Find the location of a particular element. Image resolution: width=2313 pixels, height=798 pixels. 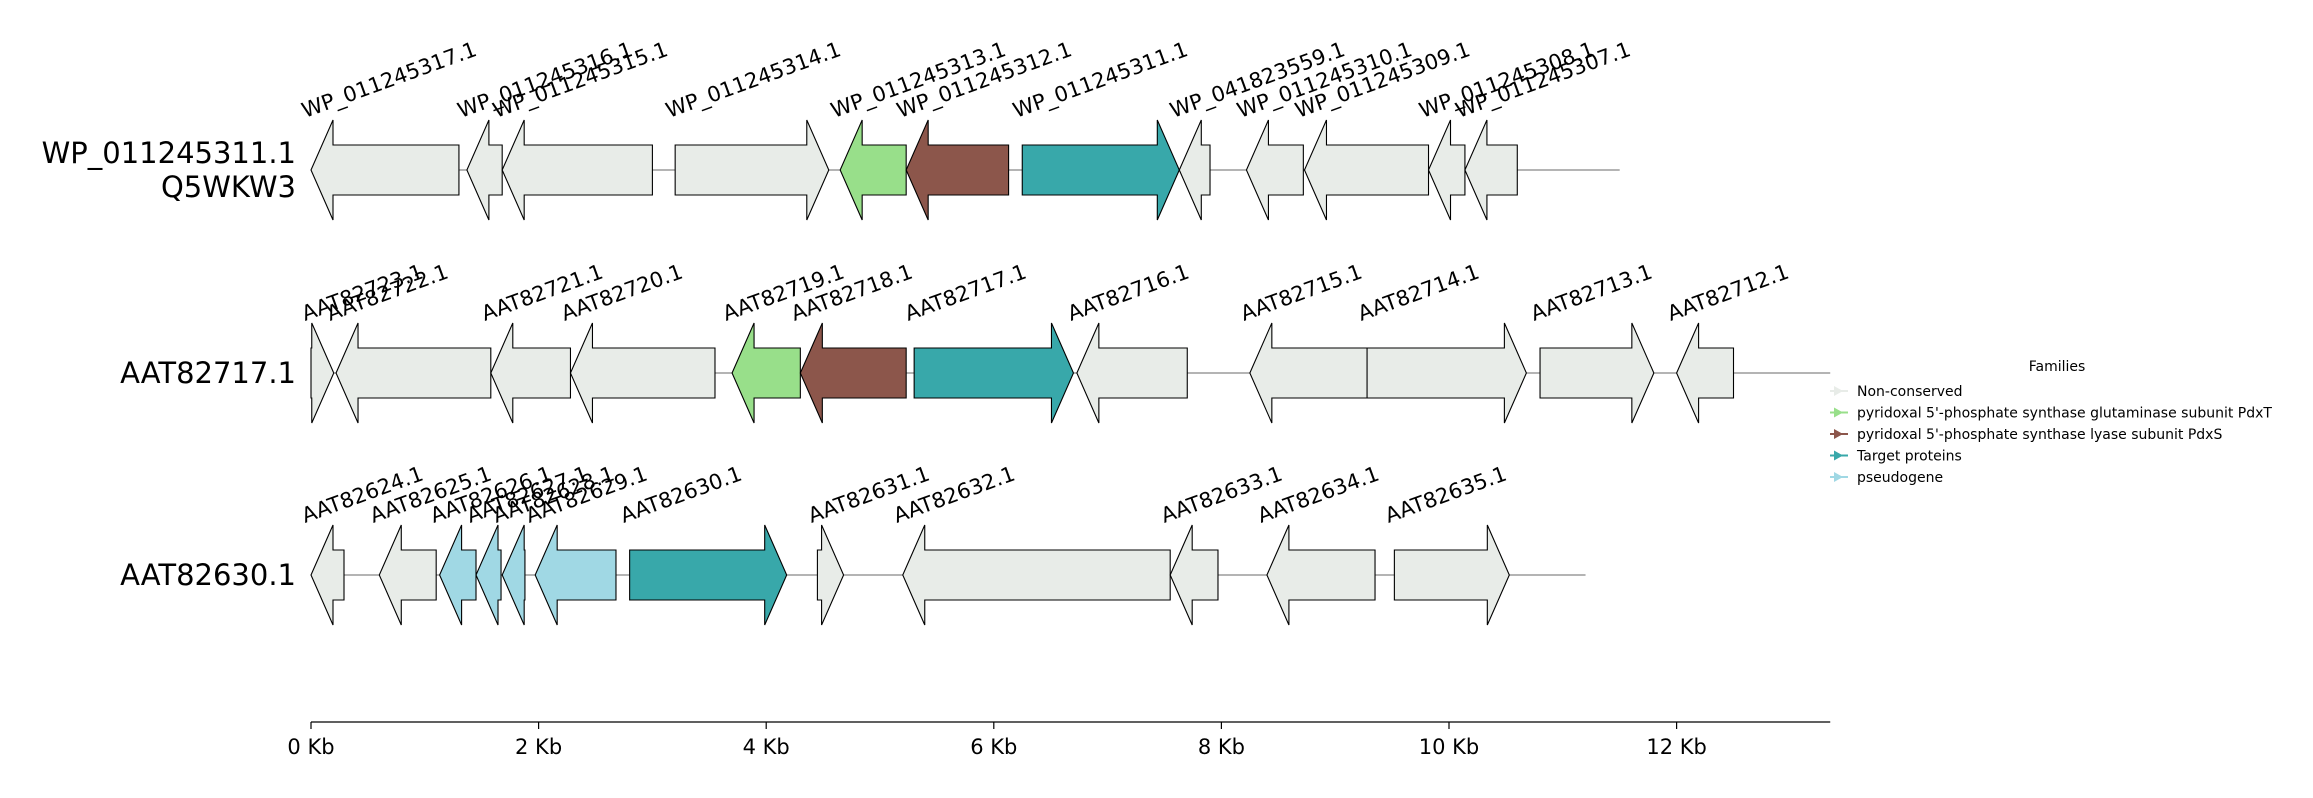

legend-title: Families is located at coordinates (2057, 367).